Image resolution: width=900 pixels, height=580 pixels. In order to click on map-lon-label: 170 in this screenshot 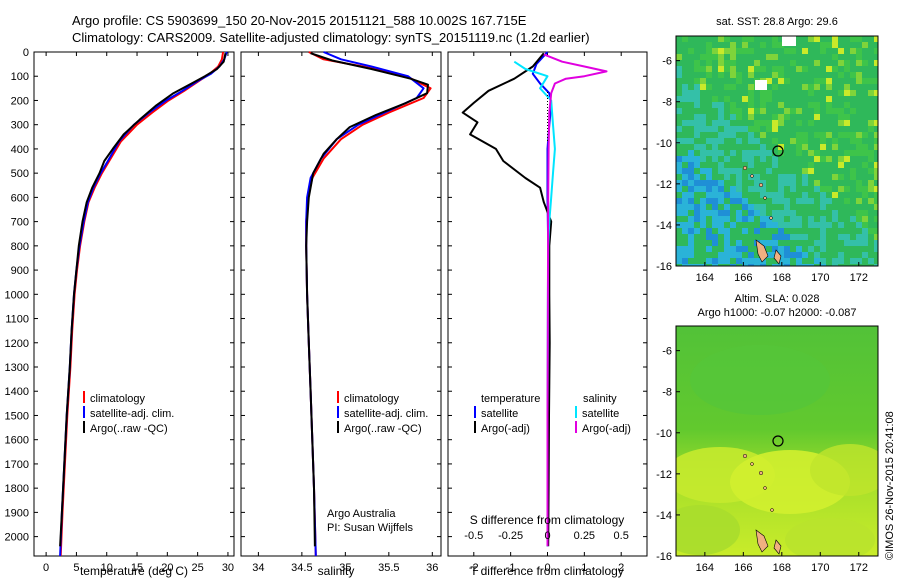, I will do `click(820, 278)`.